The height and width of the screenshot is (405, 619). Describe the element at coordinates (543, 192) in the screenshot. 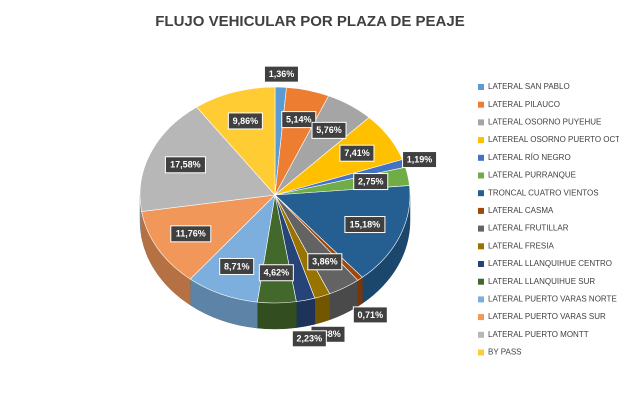

I see `legend-label: TRONCAL CUATRO VIENTOS` at that location.